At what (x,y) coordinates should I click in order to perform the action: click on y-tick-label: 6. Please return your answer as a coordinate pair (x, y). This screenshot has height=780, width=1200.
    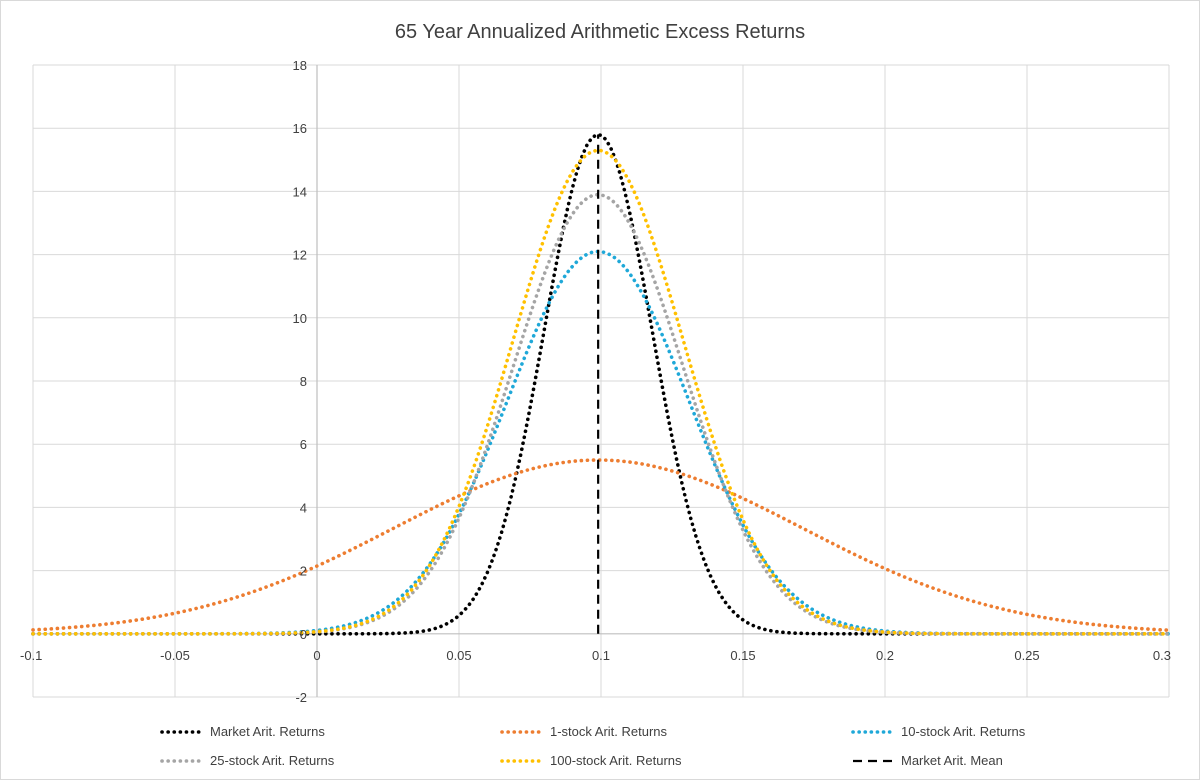
    Looking at the image, I should click on (303, 444).